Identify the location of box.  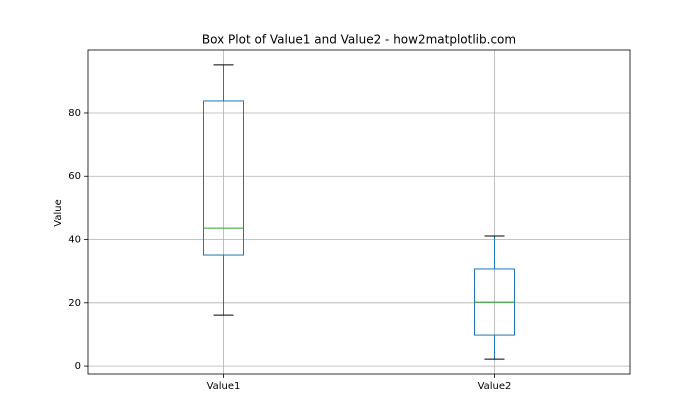
(223, 178).